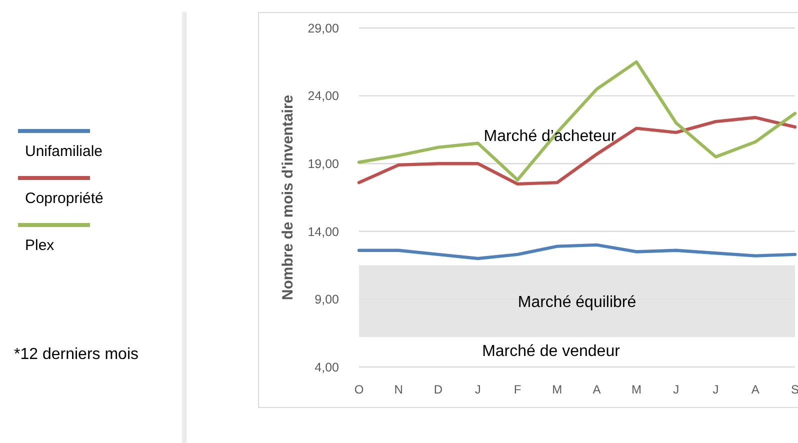  What do you see at coordinates (327, 367) in the screenshot?
I see `y-tick-label: 4,00` at bounding box center [327, 367].